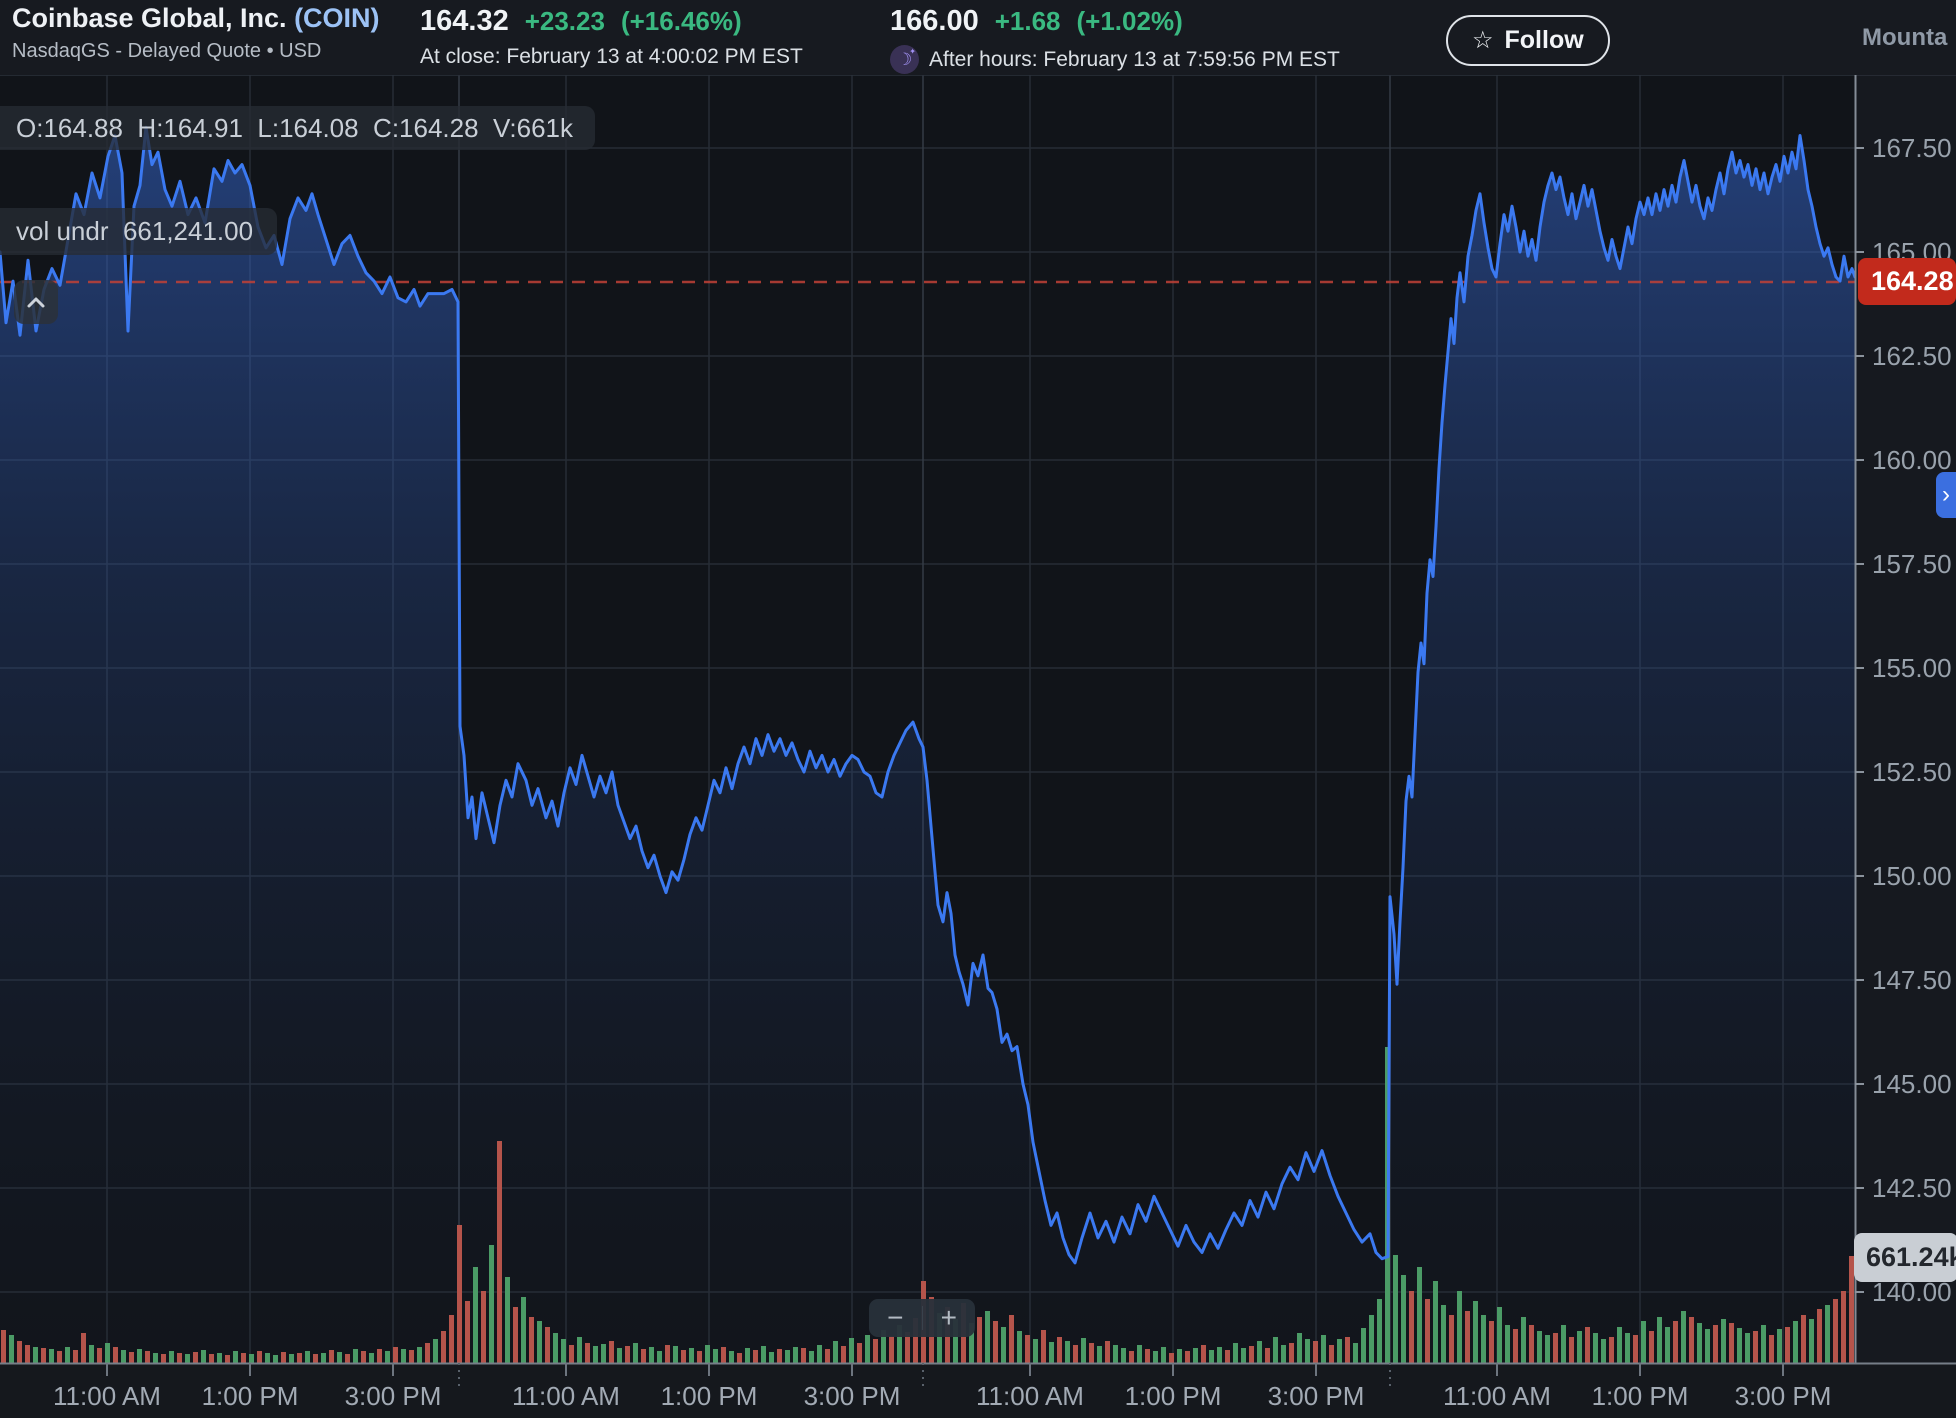 The width and height of the screenshot is (1956, 1418). I want to click on after-hours-change: +1.68, so click(1027, 21).